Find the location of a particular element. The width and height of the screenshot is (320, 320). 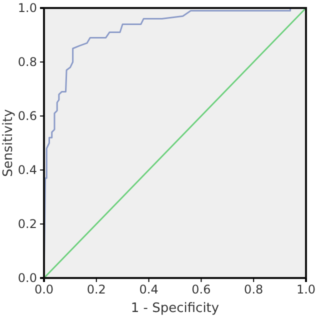

x-tick-label: 0.2 is located at coordinates (96, 289).